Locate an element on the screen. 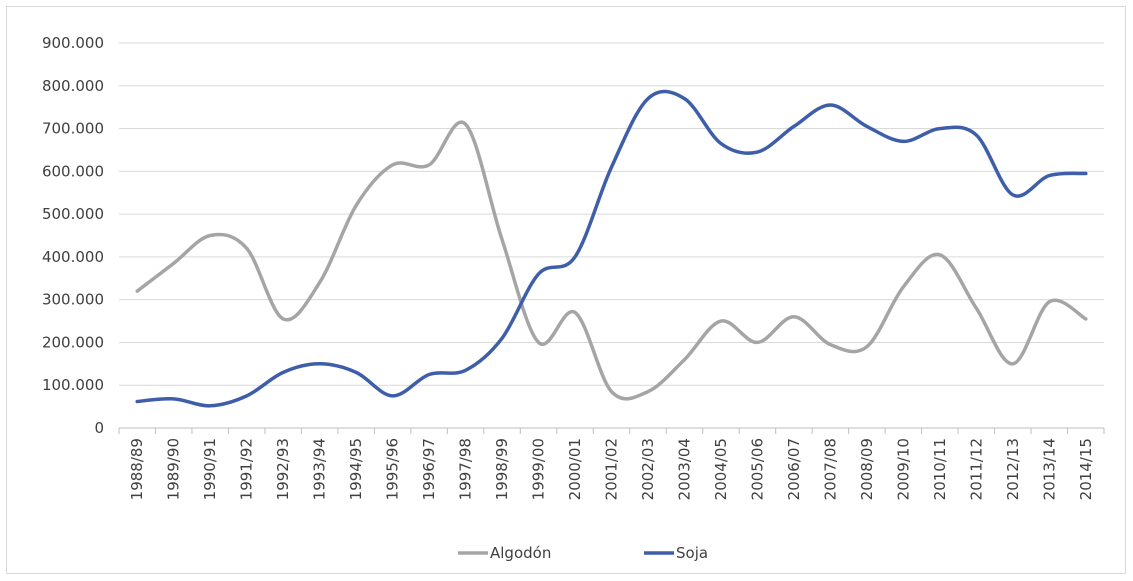 The image size is (1133, 581). x-tick-label: 2000/01 is located at coordinates (575, 469).